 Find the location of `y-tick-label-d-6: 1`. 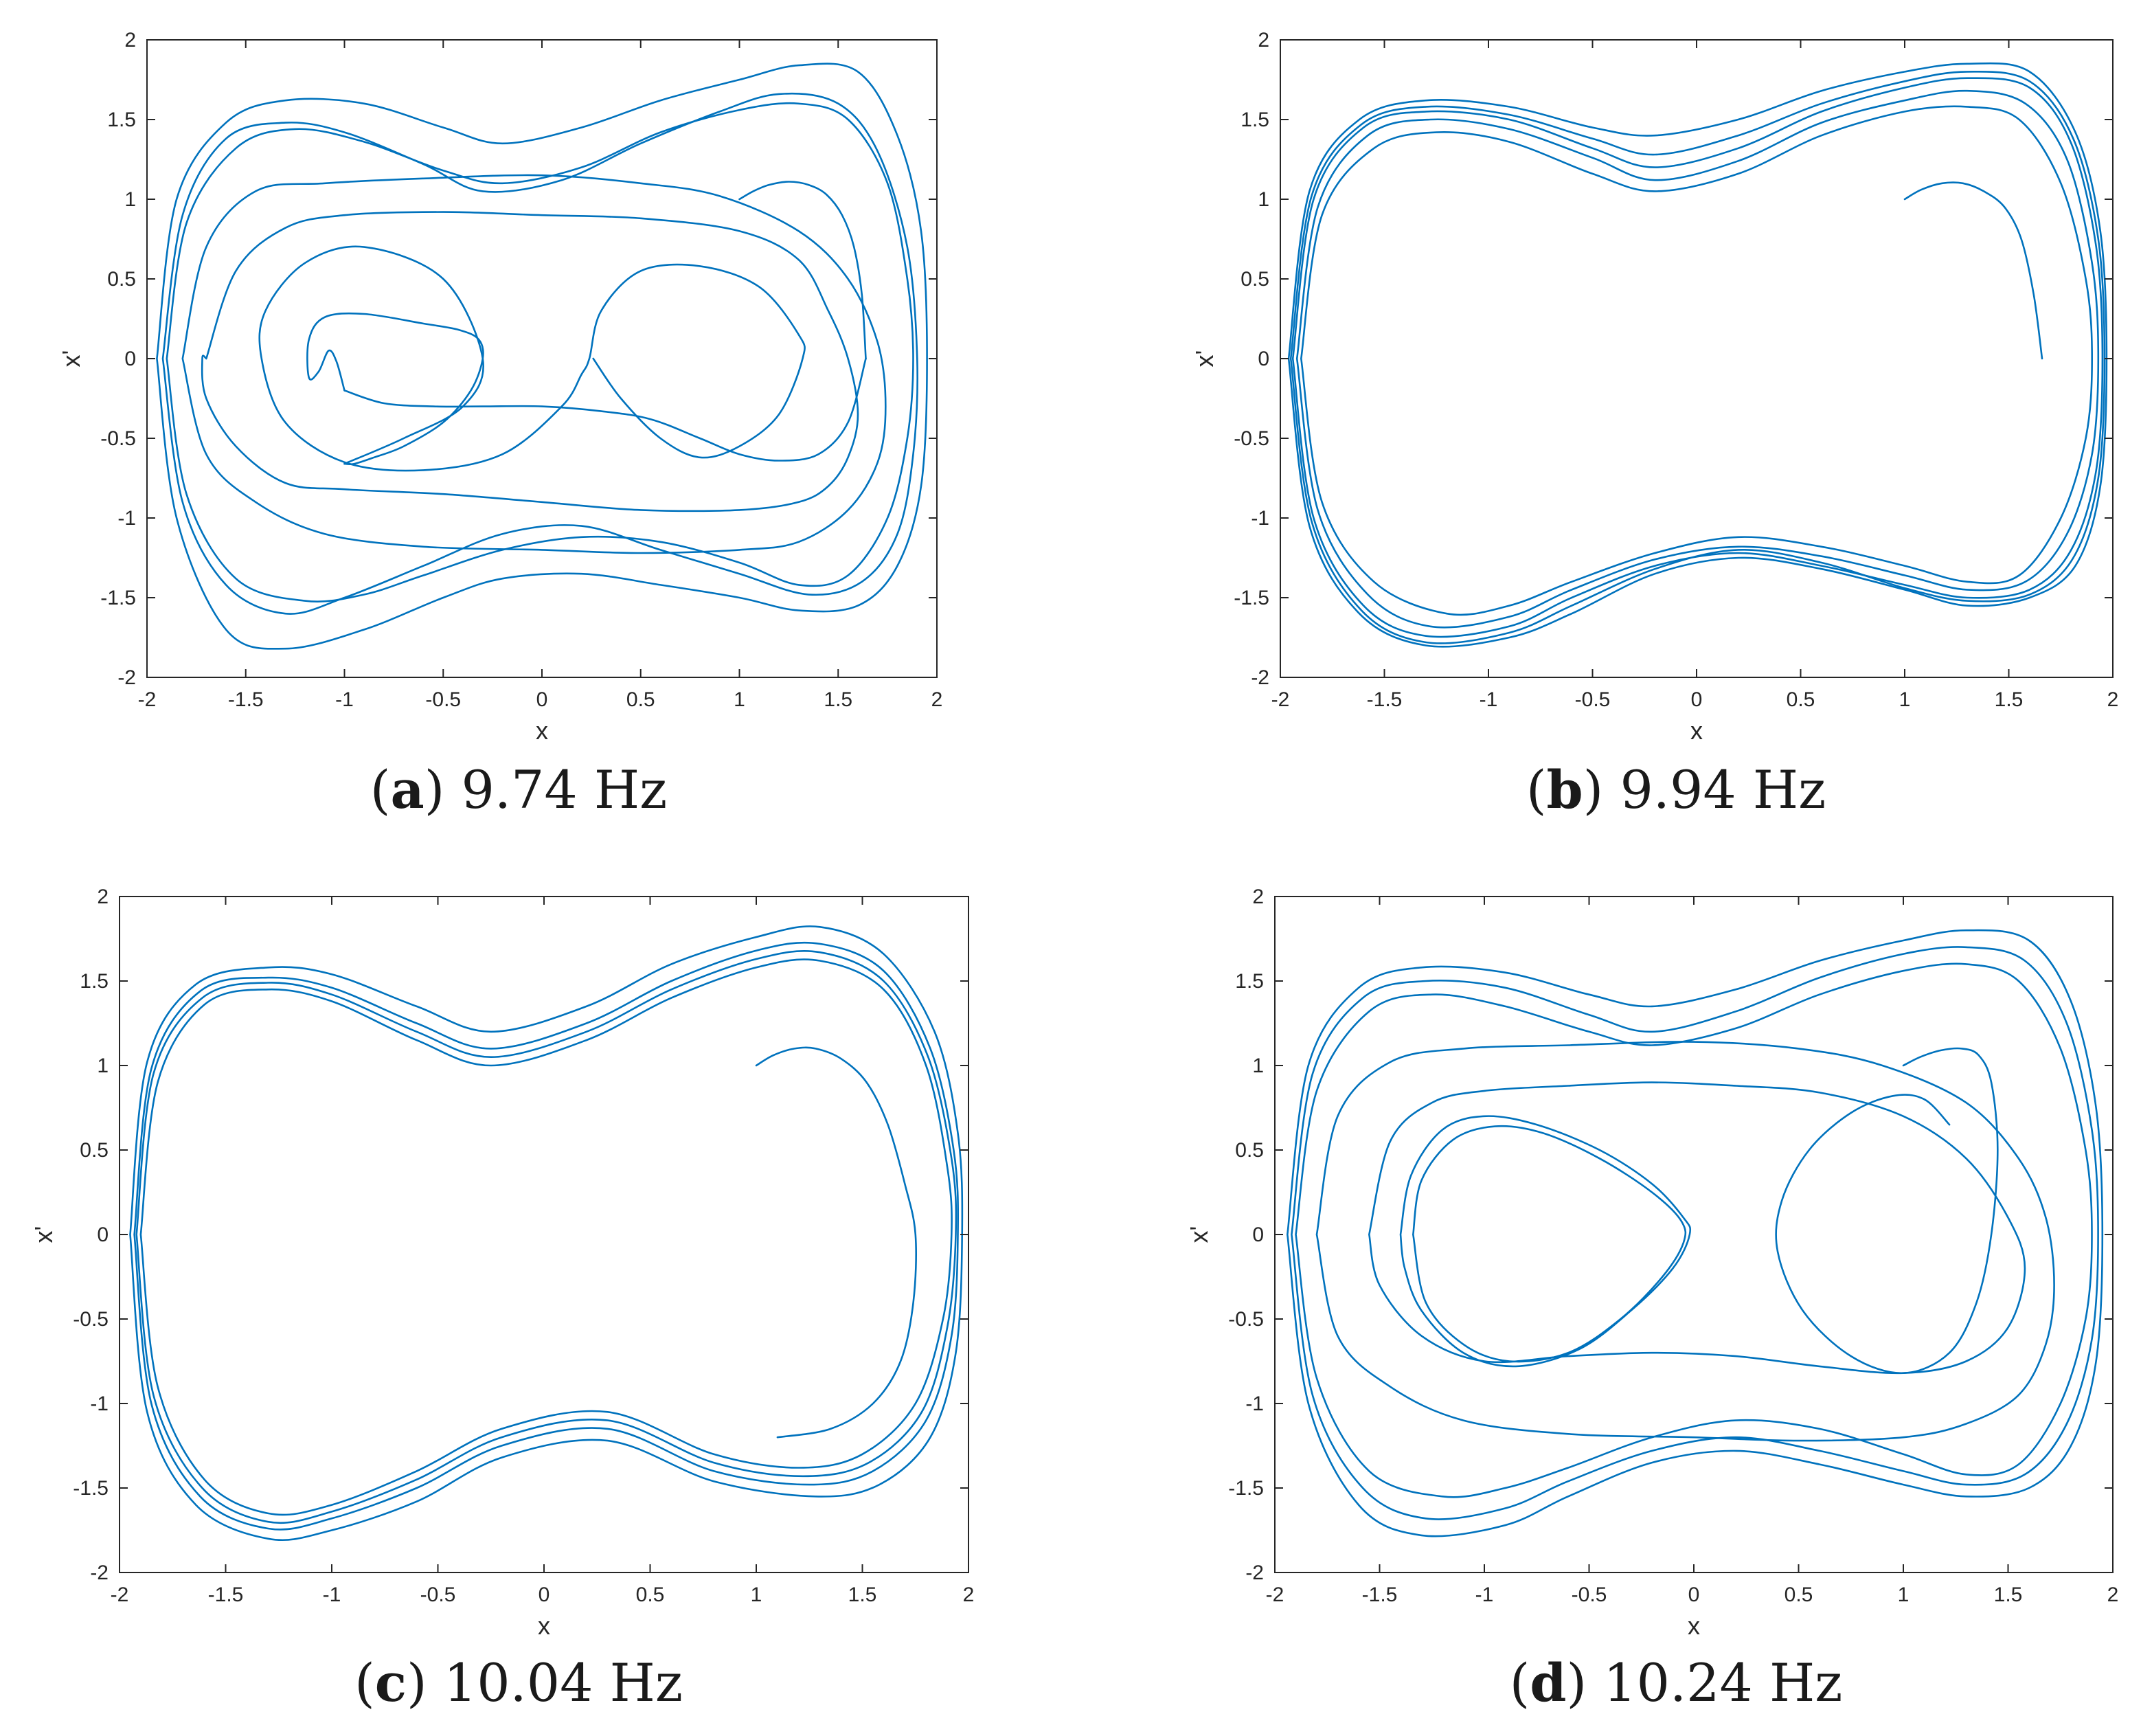

y-tick-label-d-6: 1 is located at coordinates (1258, 1066).